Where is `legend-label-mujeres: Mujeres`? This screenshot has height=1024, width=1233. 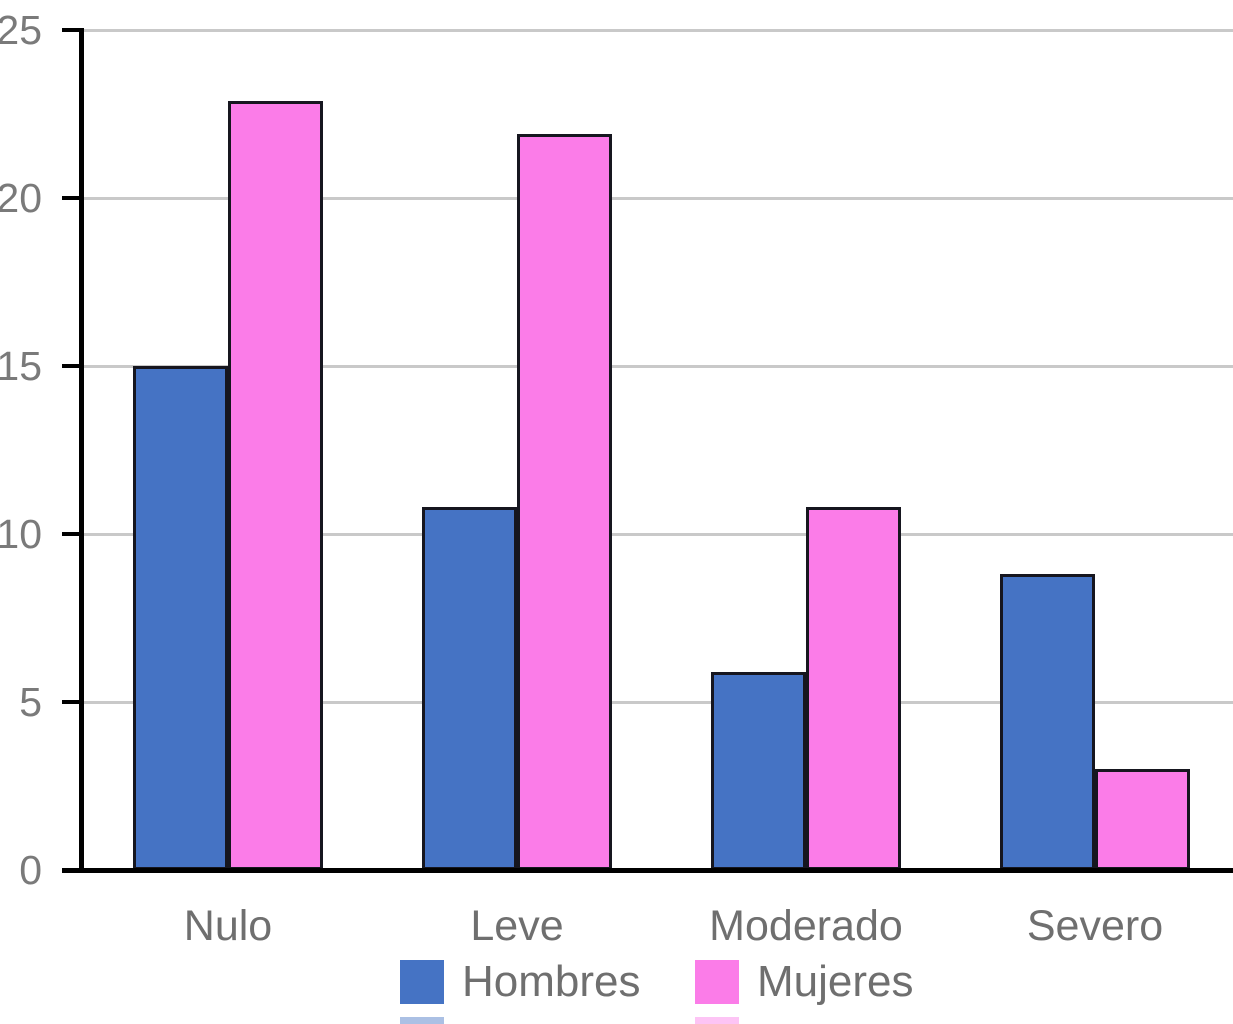 legend-label-mujeres: Mujeres is located at coordinates (835, 981).